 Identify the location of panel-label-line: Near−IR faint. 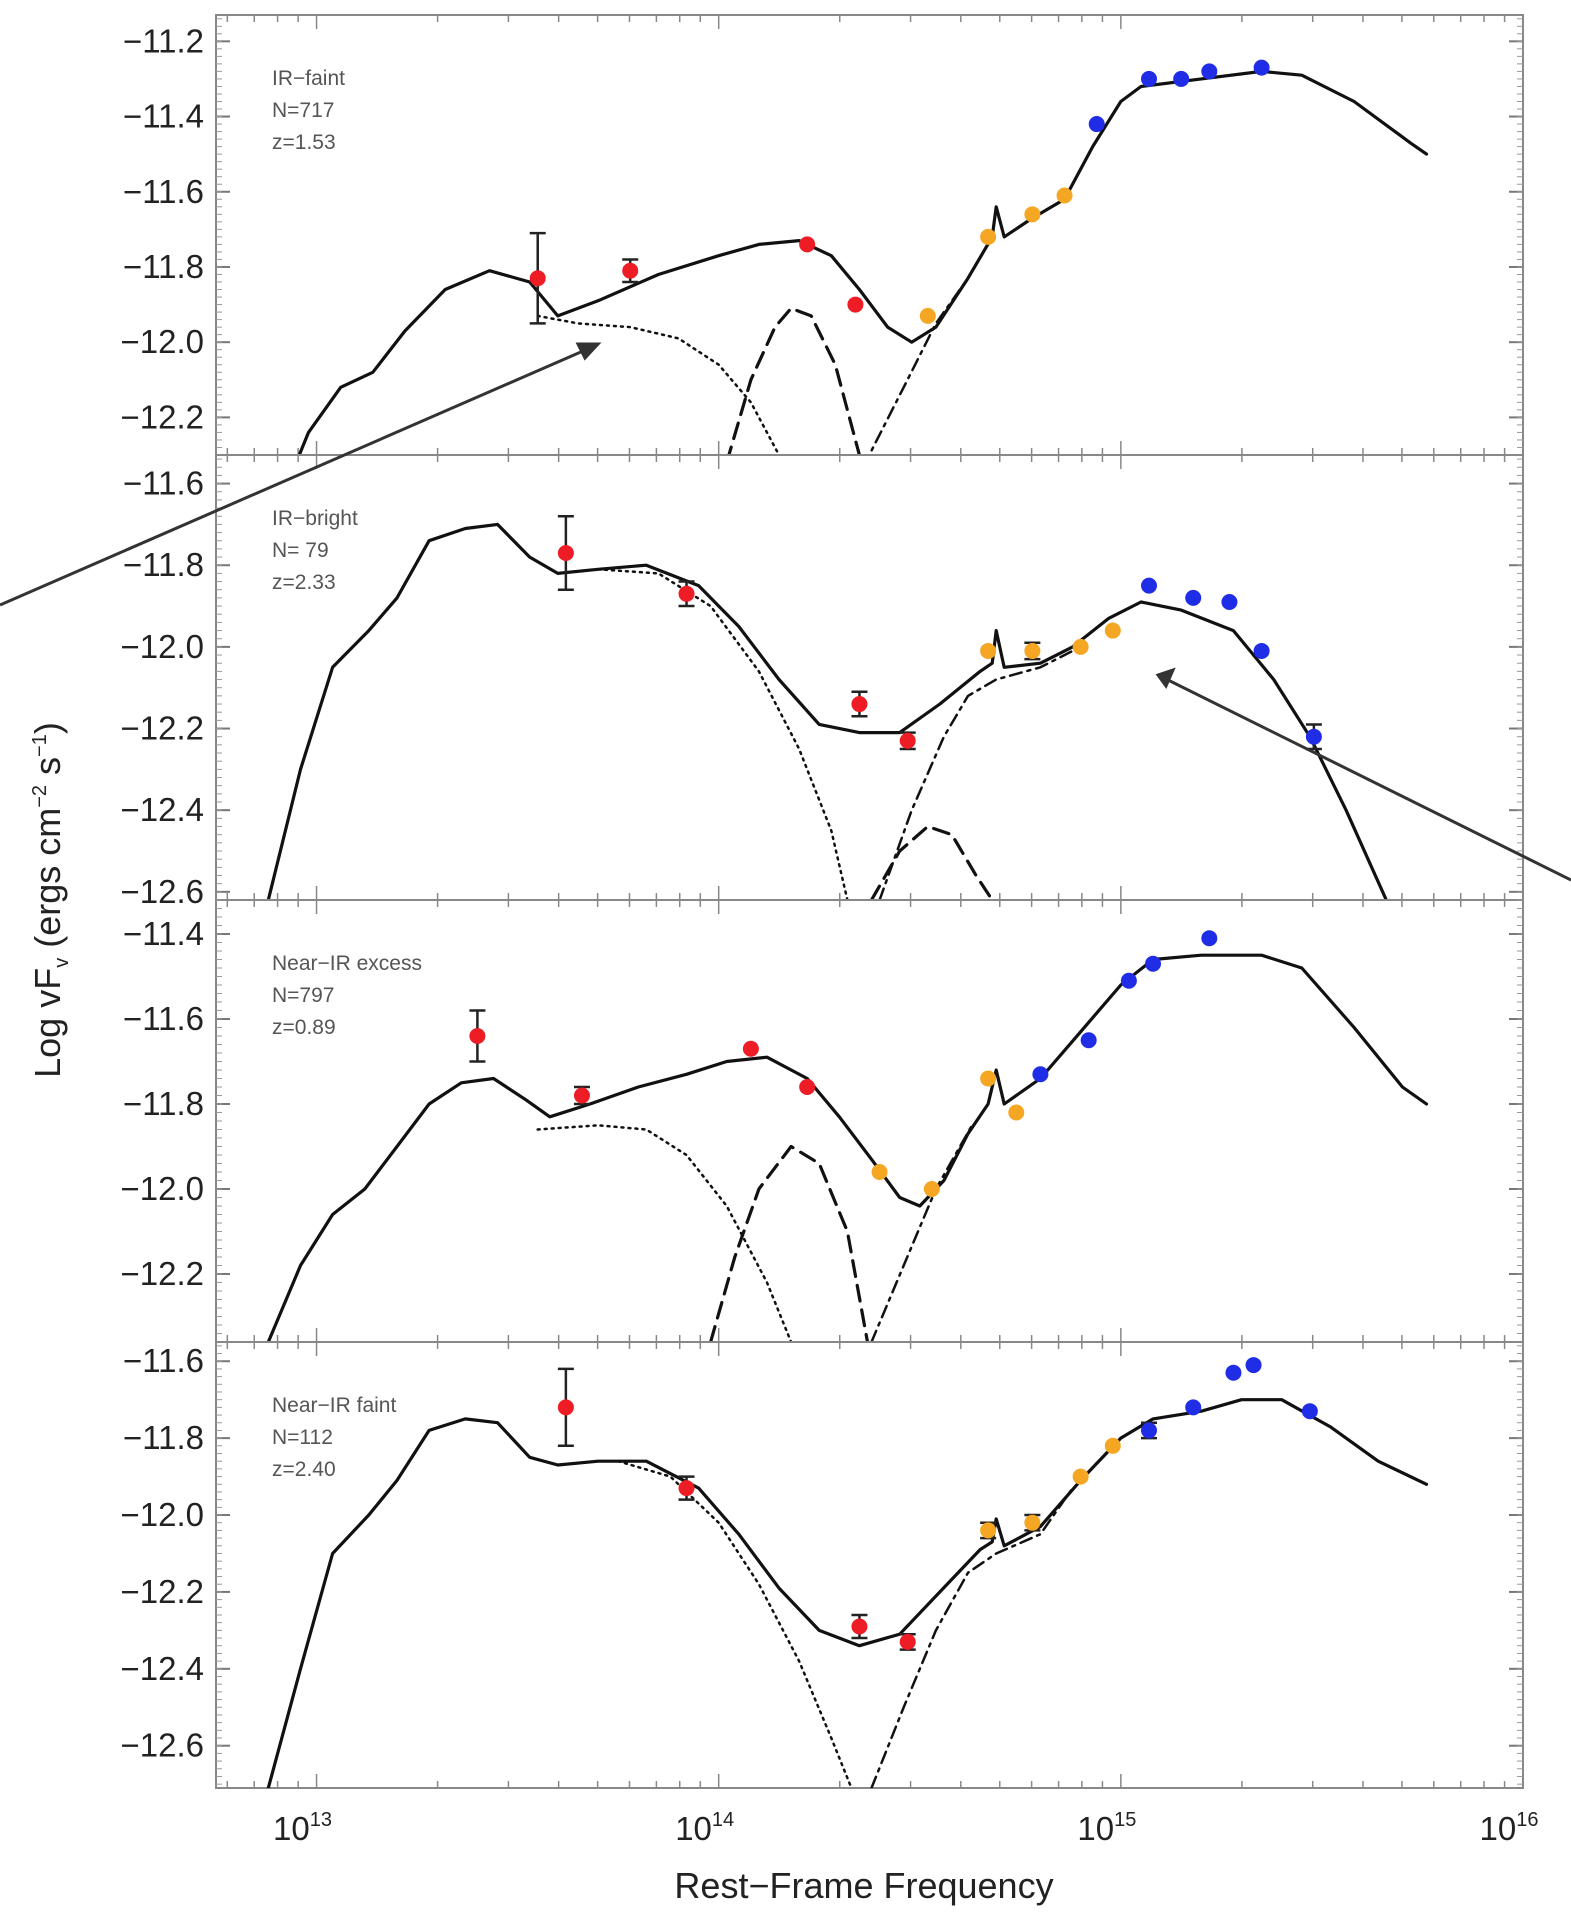
(334, 1405).